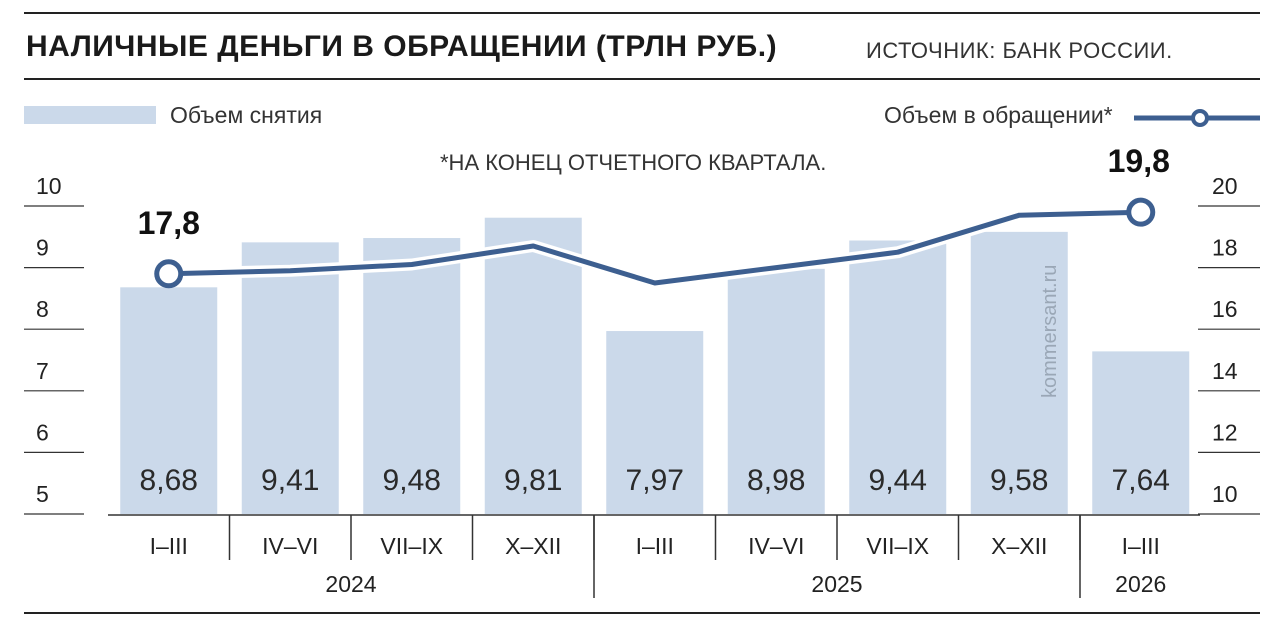  Describe the element at coordinates (290, 480) in the screenshot. I see `bar-value-label: 9,41` at that location.